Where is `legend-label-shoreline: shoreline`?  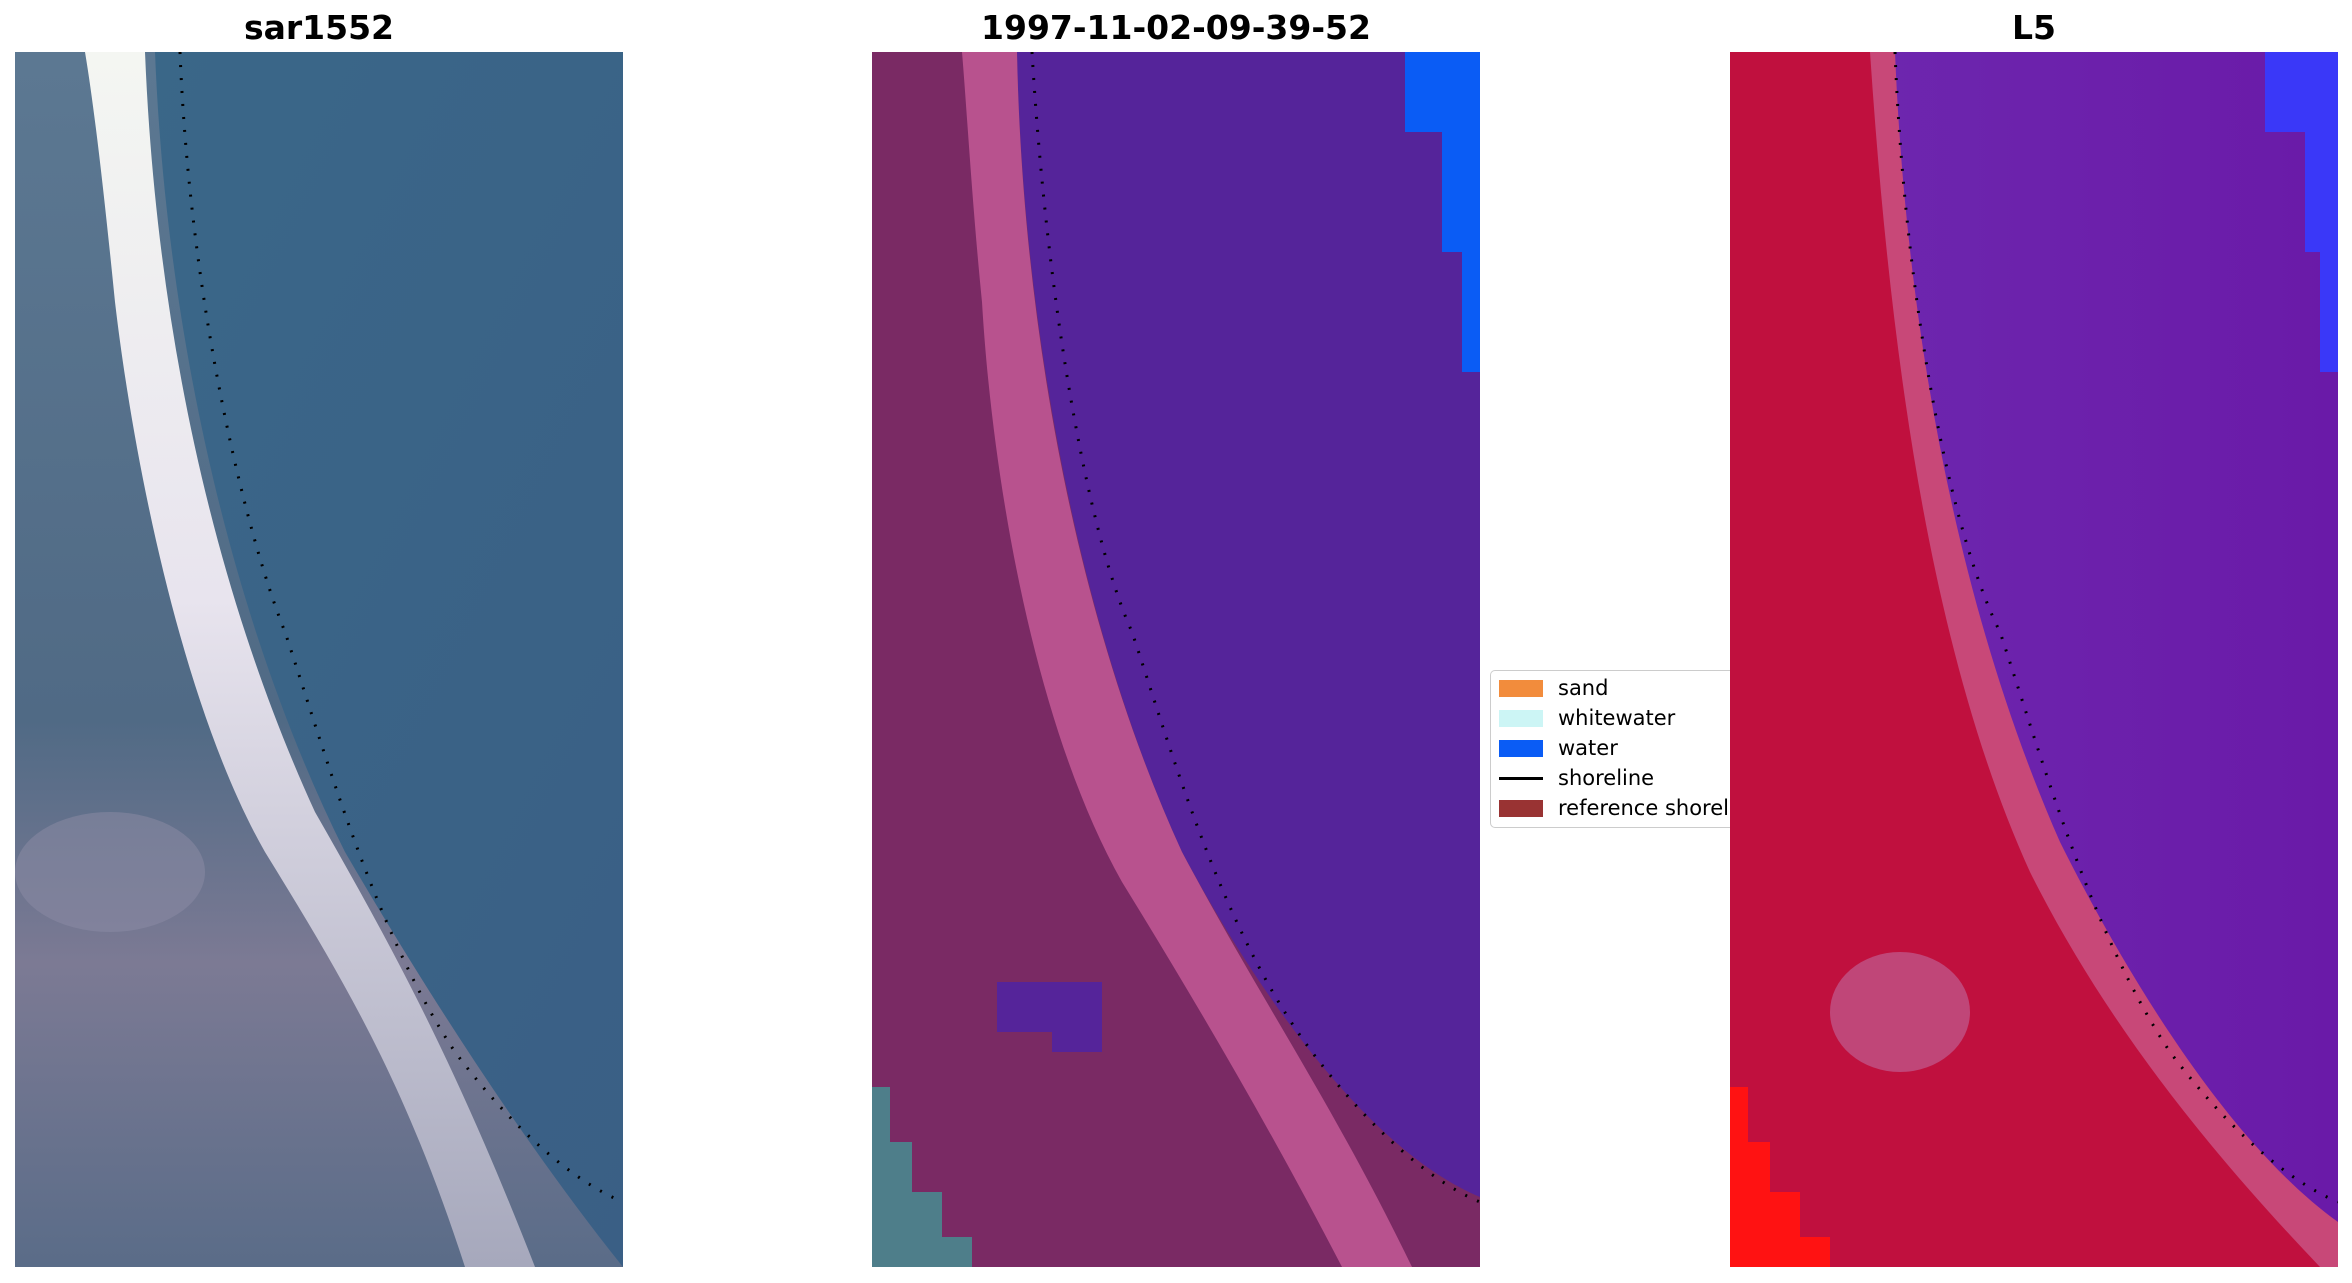 legend-label-shoreline: shoreline is located at coordinates (1606, 778).